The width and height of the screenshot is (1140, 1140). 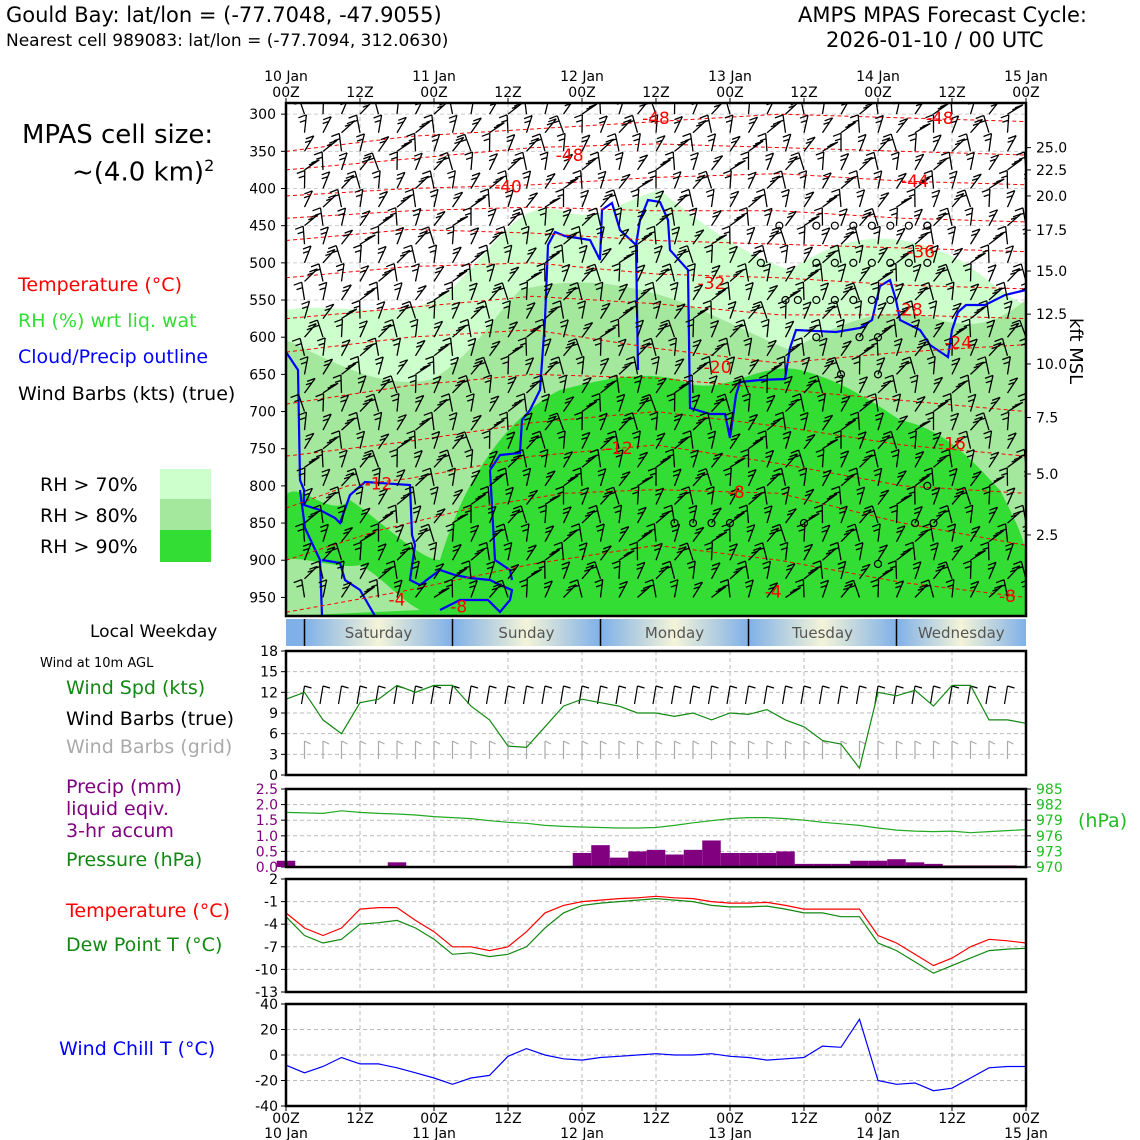 I want to click on legend-rh90-label: RH > 90%, so click(x=89, y=547).